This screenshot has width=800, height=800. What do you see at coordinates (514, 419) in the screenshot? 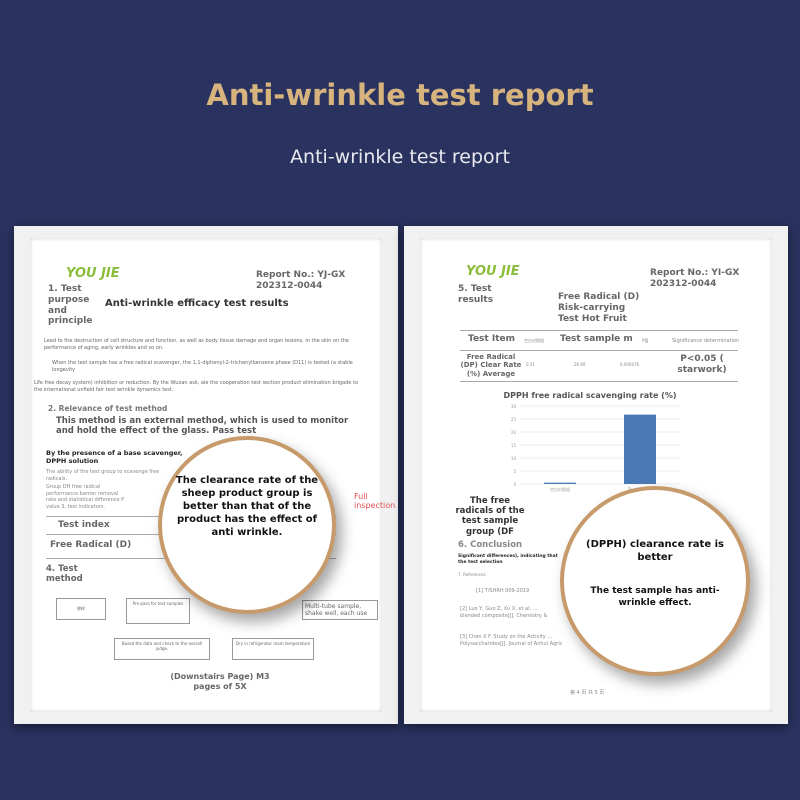
I see `y-tick-label: 25` at bounding box center [514, 419].